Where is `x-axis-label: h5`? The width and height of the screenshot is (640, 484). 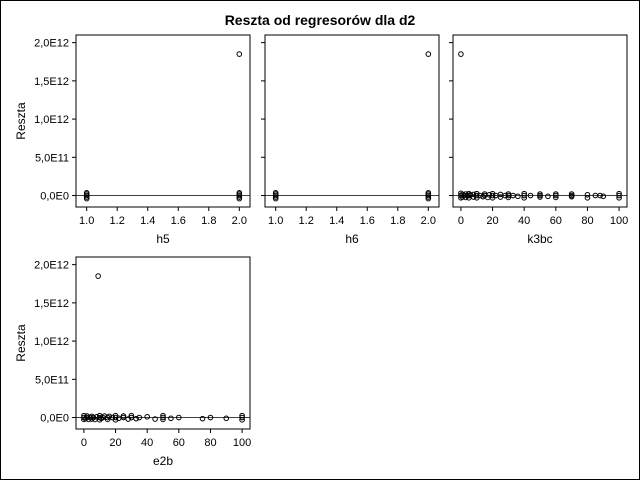
x-axis-label: h5 is located at coordinates (163, 239).